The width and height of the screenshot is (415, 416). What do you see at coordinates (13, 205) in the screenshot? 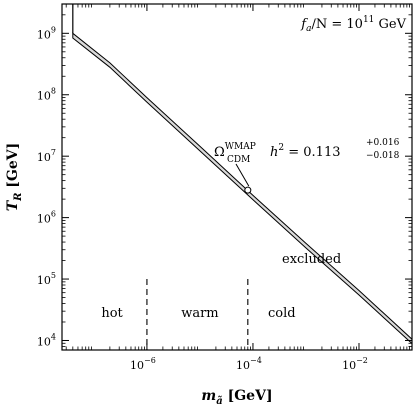
I see `y-axis-symbol: T` at bounding box center [13, 205].